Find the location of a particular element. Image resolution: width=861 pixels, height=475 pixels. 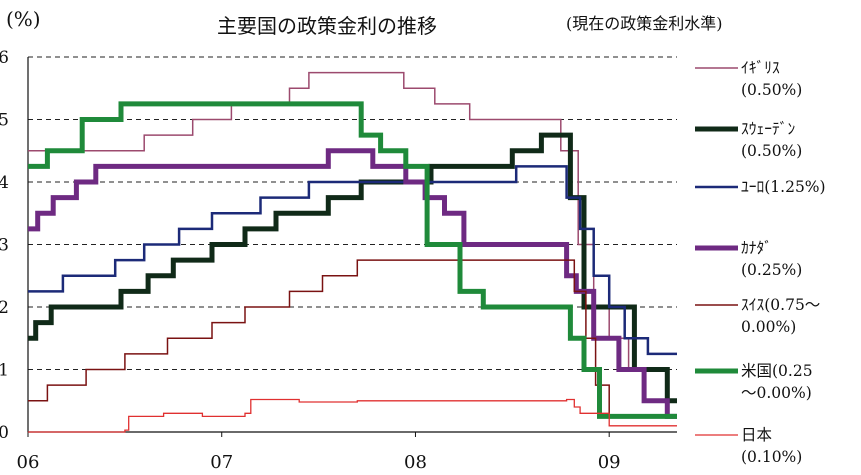

legend-text-6-1: (0.10%) is located at coordinates (772, 457).